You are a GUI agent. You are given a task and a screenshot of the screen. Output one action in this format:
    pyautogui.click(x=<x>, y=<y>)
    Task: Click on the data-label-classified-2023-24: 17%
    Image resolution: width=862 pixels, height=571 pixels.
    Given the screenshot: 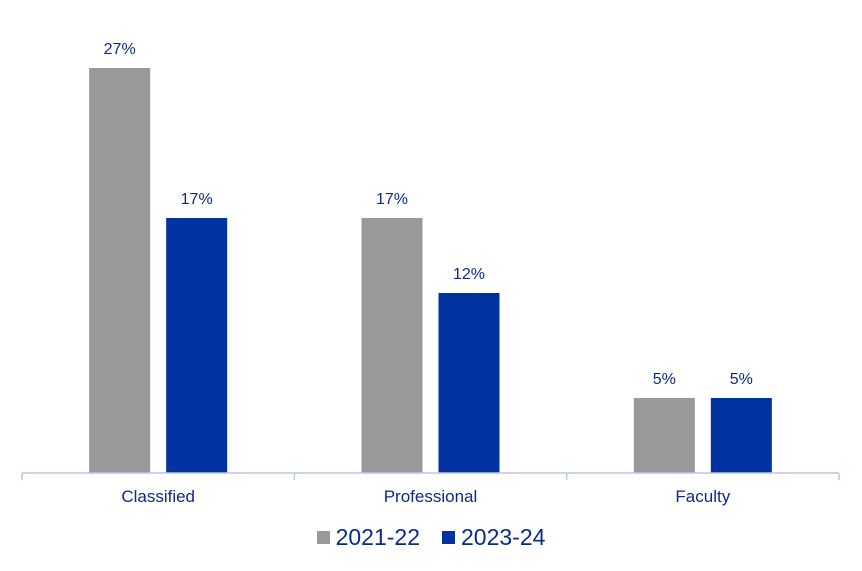 What is the action you would take?
    pyautogui.click(x=197, y=199)
    